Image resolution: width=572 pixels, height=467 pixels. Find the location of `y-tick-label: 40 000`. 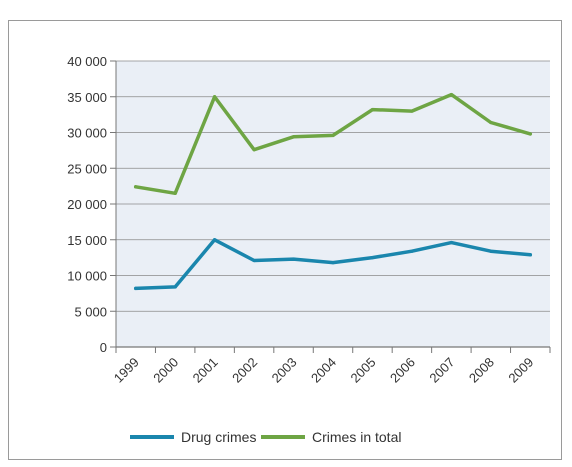

y-tick-label: 40 000 is located at coordinates (87, 61).